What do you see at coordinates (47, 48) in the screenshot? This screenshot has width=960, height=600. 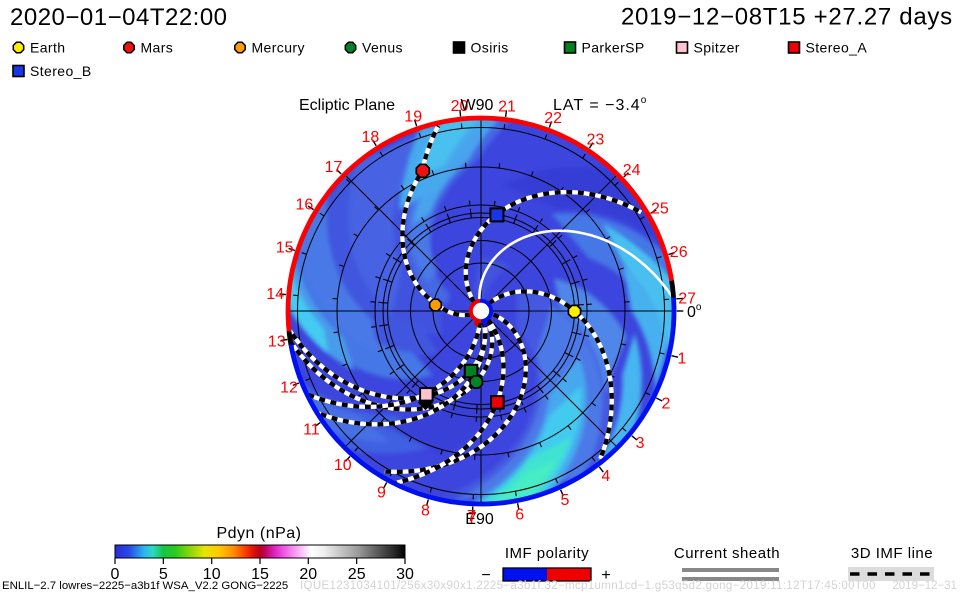 I see `svg-text: Earth` at bounding box center [47, 48].